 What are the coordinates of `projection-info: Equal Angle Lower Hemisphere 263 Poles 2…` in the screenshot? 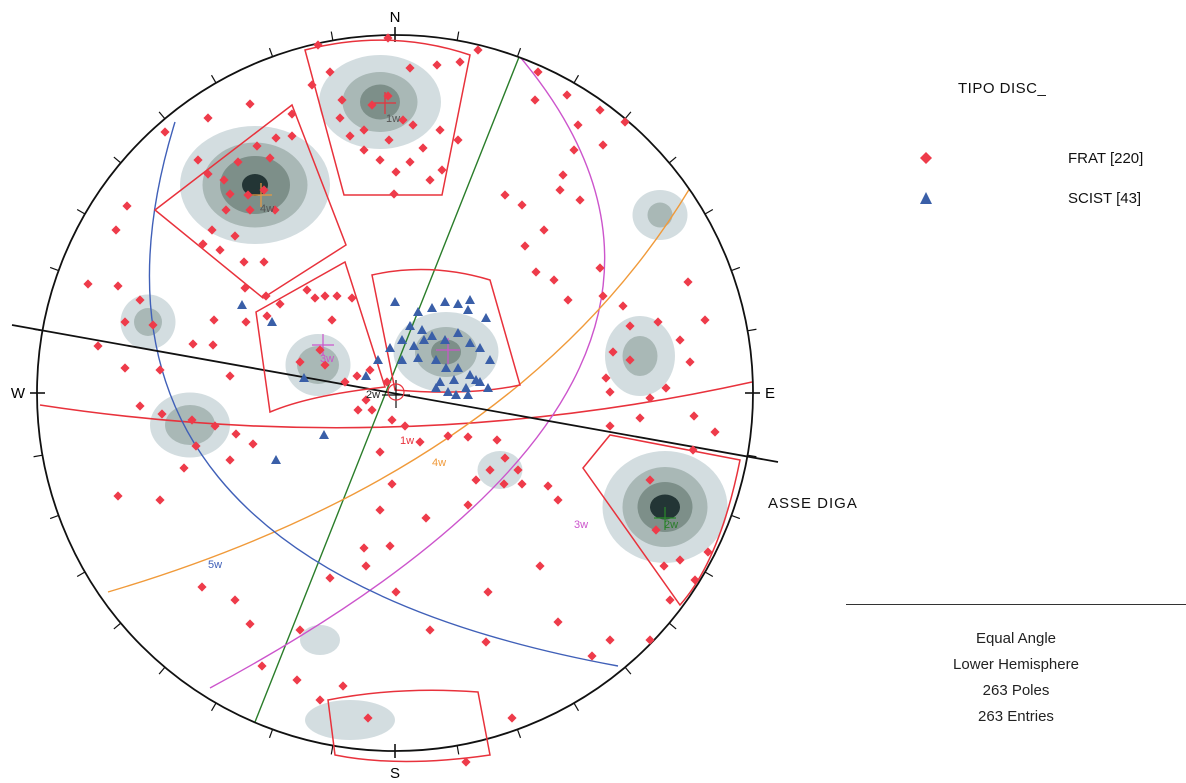 It's located at (1016, 678).